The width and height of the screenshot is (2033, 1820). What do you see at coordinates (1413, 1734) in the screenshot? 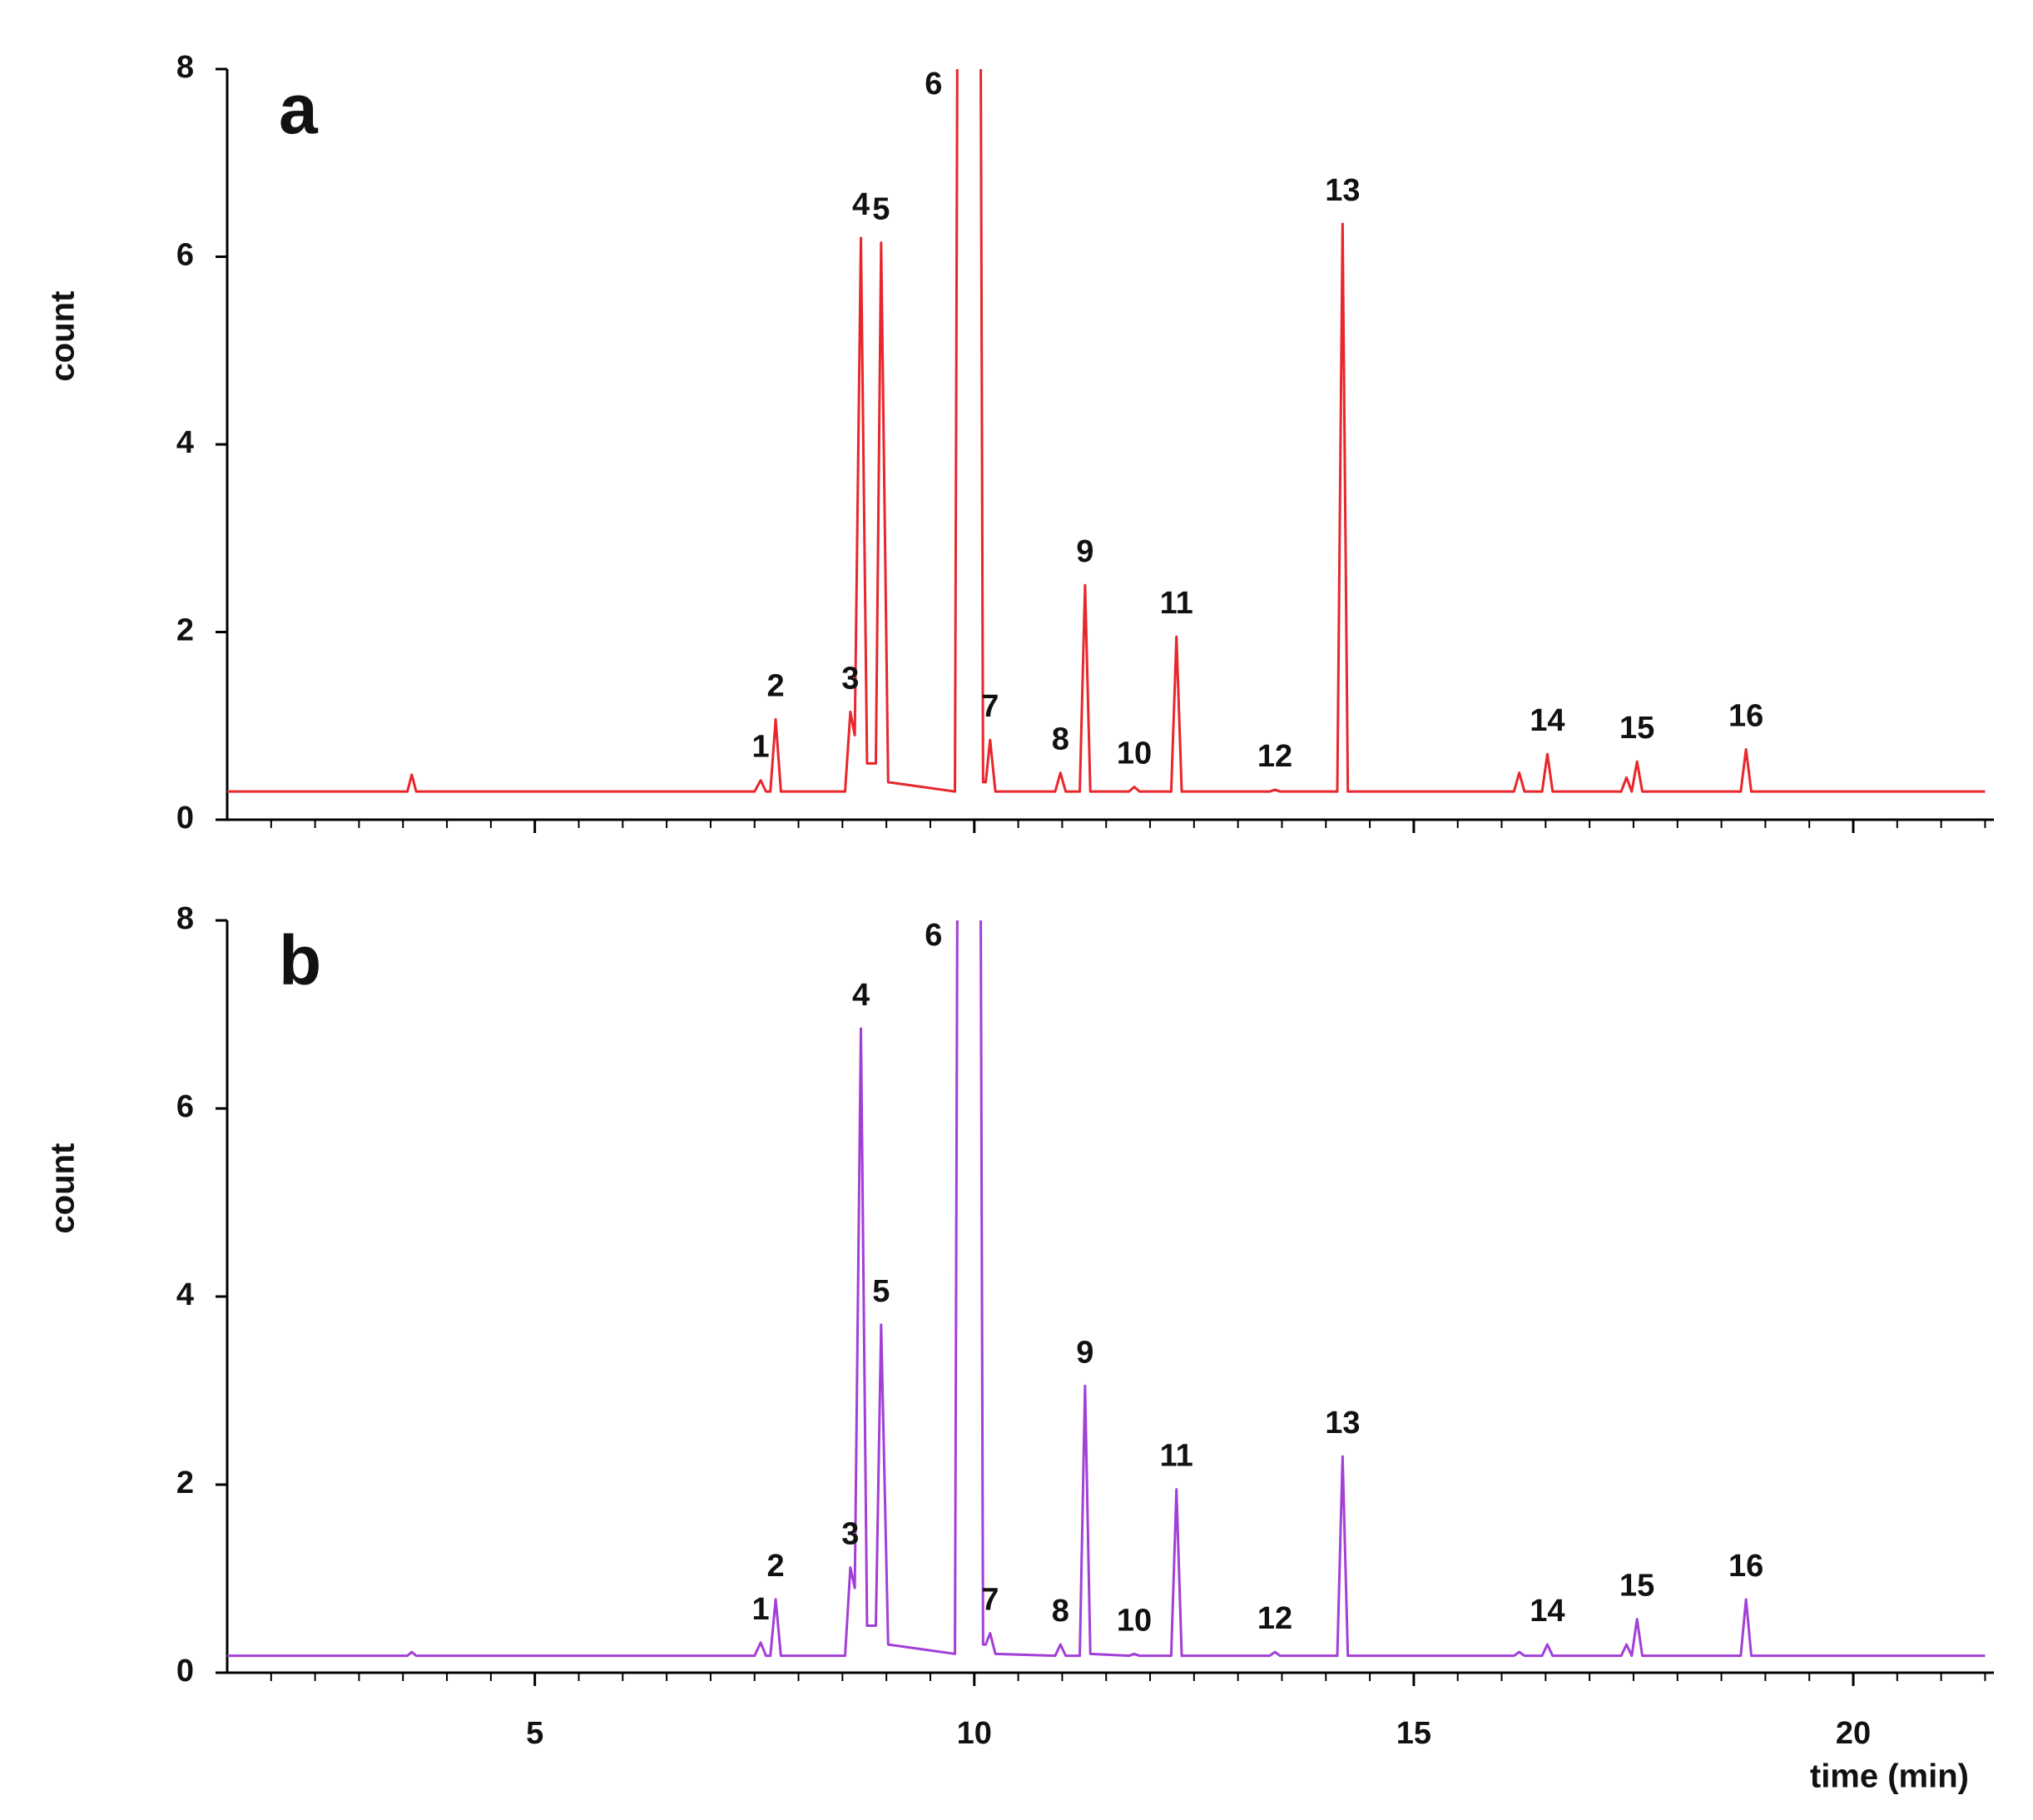
I see `x-tick-label: 15` at bounding box center [1413, 1734].